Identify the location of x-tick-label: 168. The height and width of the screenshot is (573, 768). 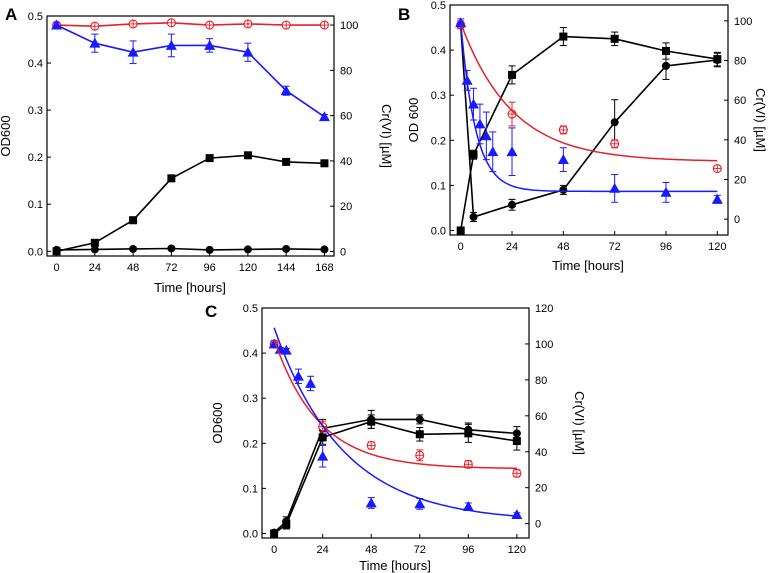
(324, 268).